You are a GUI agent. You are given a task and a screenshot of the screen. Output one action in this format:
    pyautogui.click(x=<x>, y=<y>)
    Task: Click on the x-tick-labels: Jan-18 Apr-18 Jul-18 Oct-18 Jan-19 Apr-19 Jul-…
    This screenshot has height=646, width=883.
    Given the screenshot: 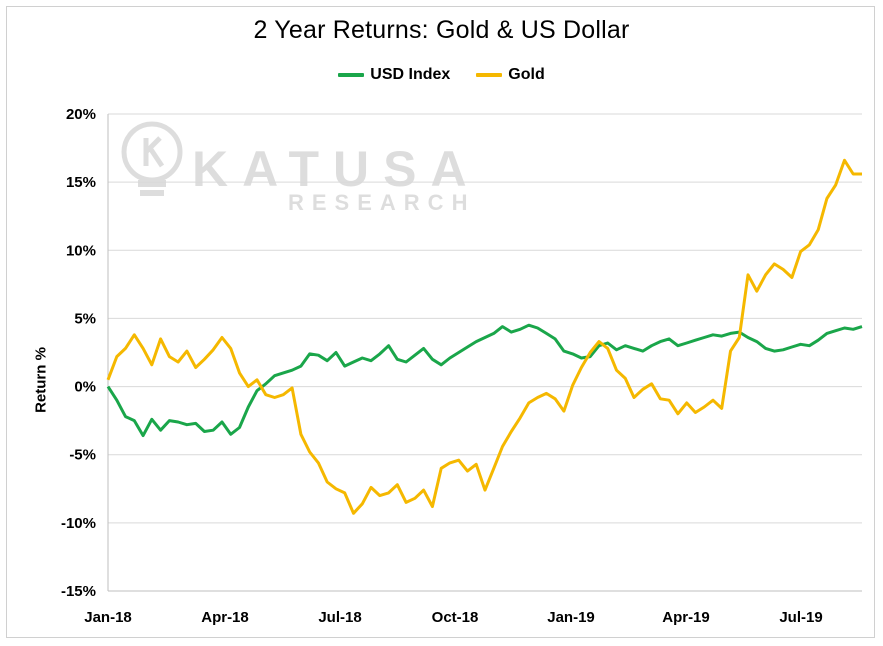 What is the action you would take?
    pyautogui.click(x=453, y=617)
    